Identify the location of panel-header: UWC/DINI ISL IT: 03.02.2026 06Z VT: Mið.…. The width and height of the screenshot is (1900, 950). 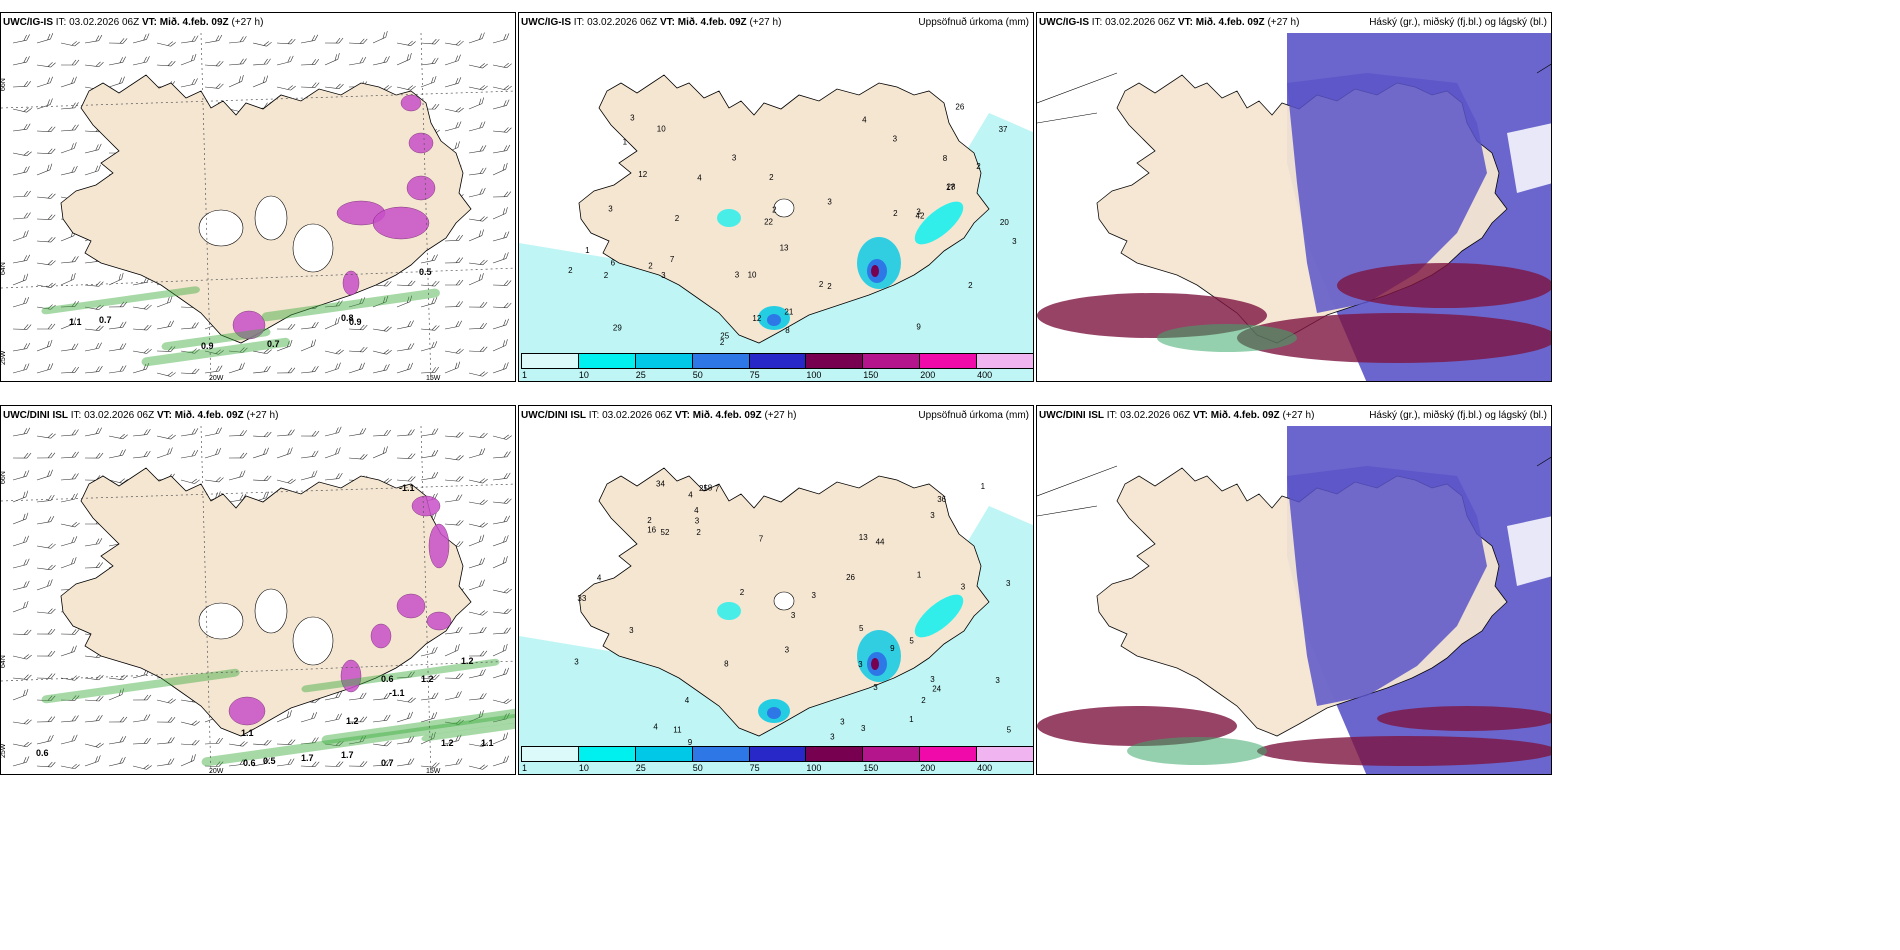
(658, 415).